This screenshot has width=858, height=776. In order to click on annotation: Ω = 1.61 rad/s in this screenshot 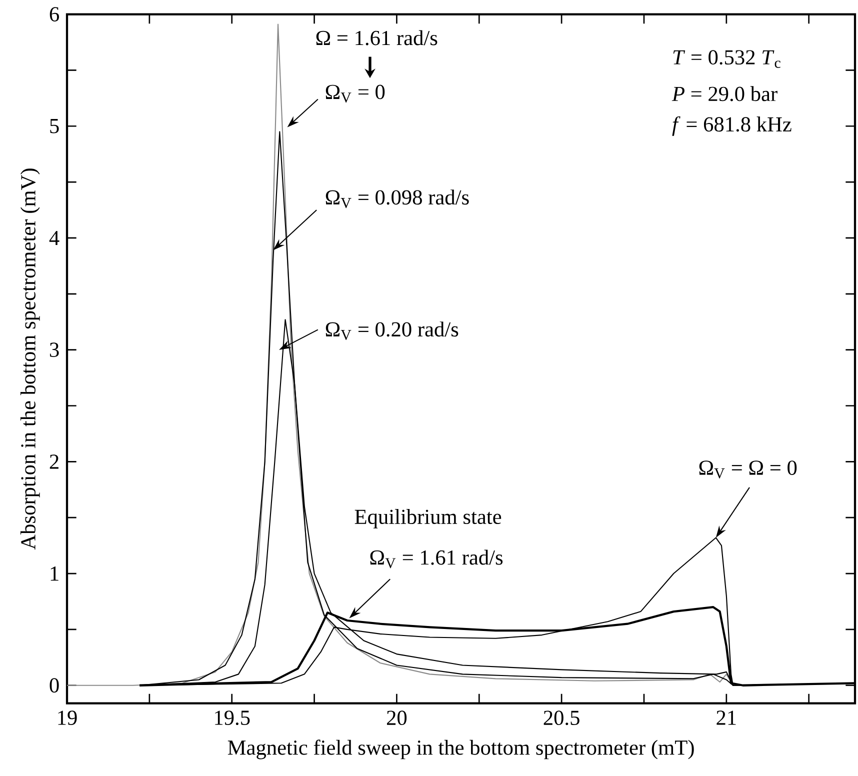, I will do `click(377, 38)`.